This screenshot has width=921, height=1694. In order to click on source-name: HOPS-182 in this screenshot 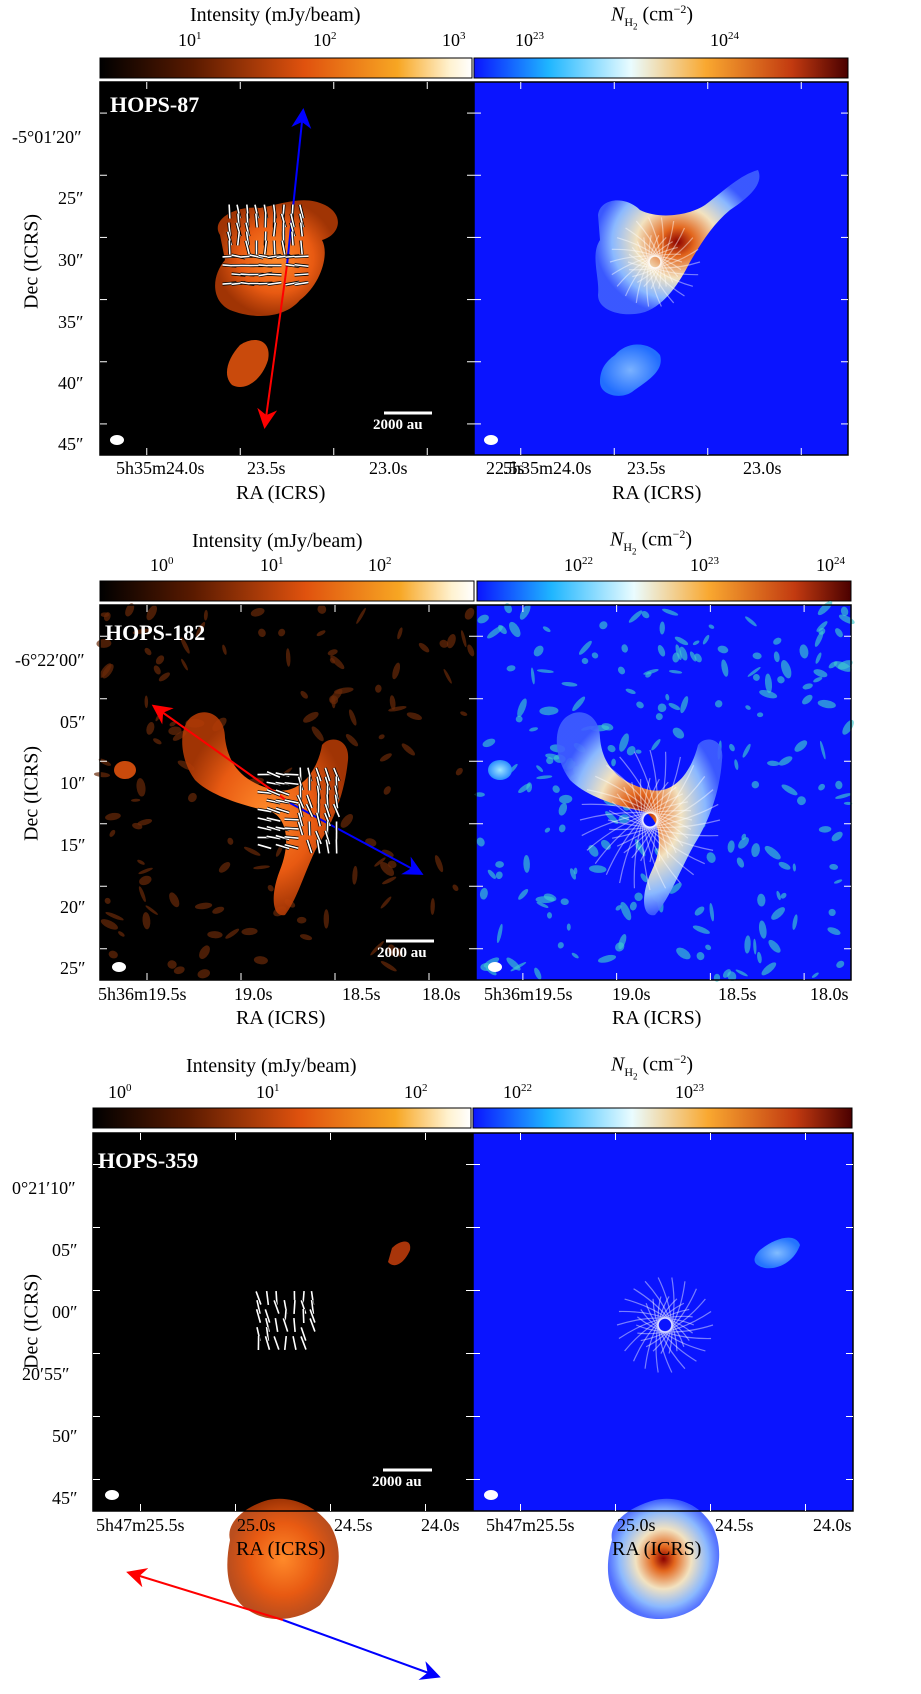, I will do `click(155, 633)`.